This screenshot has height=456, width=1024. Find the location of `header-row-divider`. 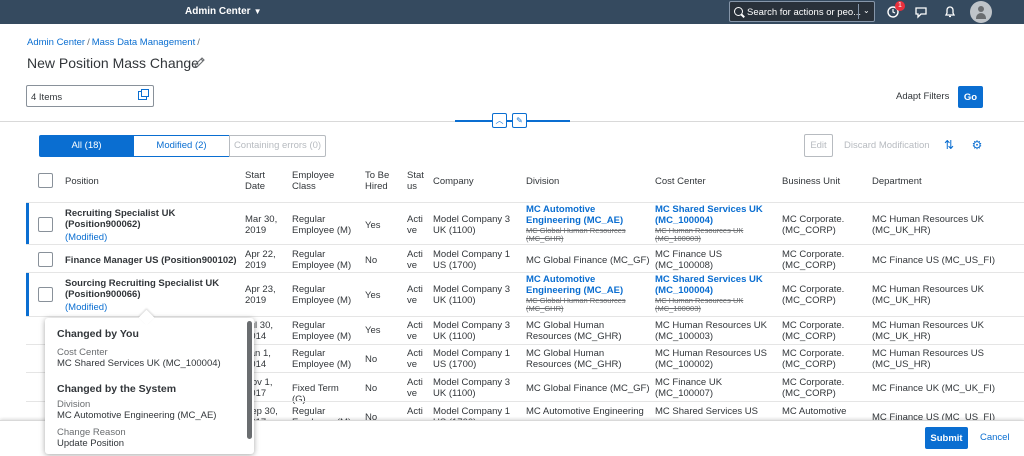

header-row-divider is located at coordinates (525, 202).